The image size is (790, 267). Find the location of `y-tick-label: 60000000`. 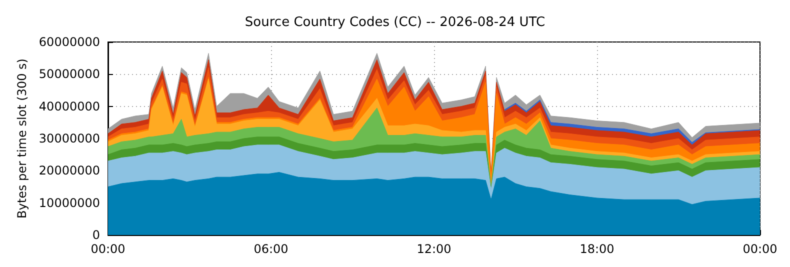

y-tick-label: 60000000 is located at coordinates (69, 42).